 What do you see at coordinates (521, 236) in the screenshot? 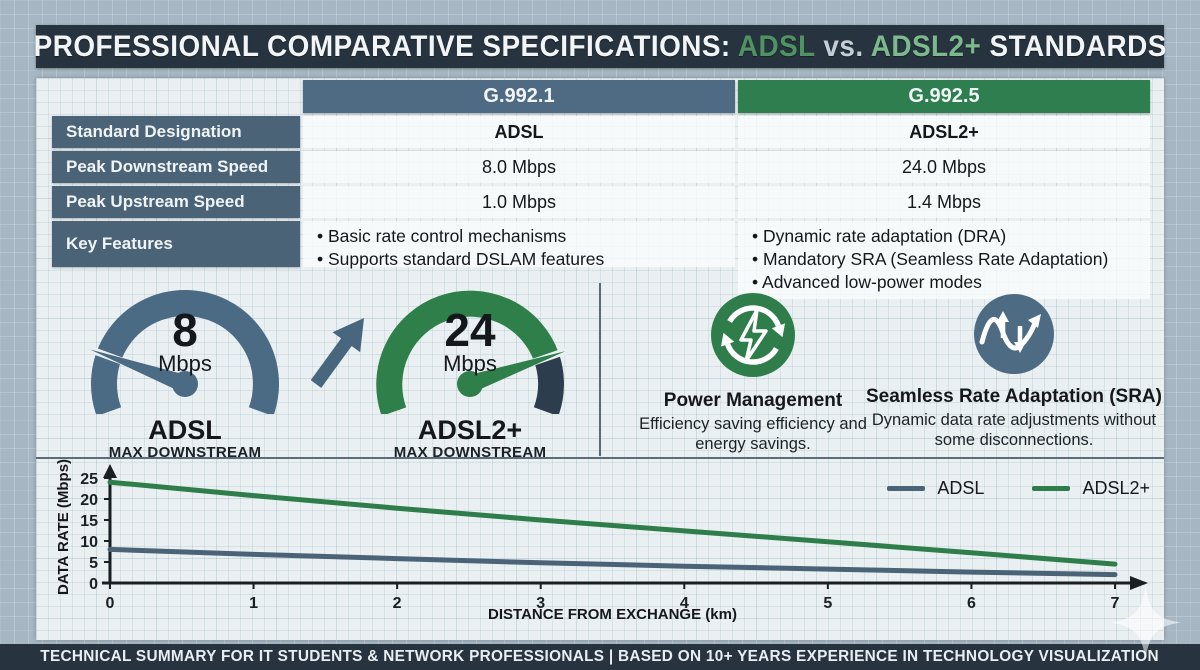
I see `feature-item: Basic rate control mechanisms` at bounding box center [521, 236].